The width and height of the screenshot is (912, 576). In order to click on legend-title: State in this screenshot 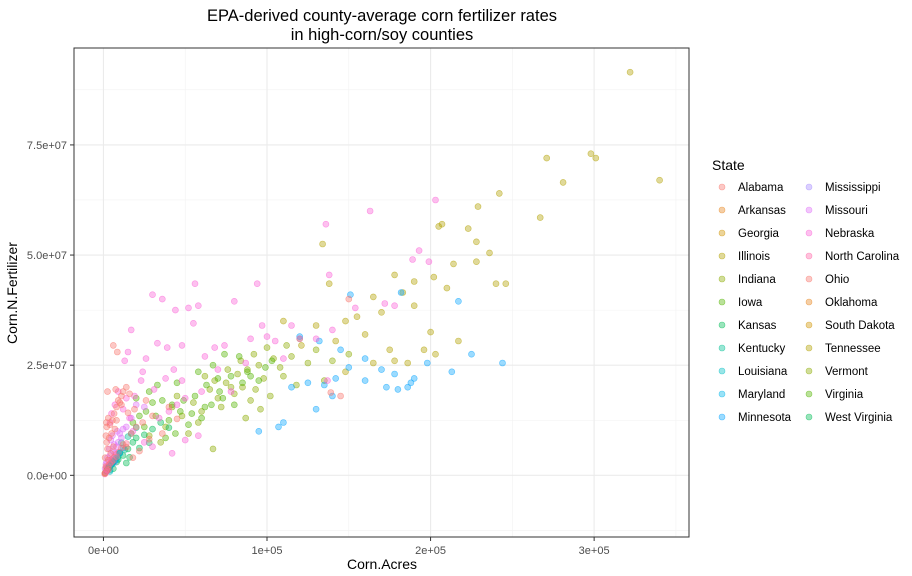, I will do `click(728, 165)`.